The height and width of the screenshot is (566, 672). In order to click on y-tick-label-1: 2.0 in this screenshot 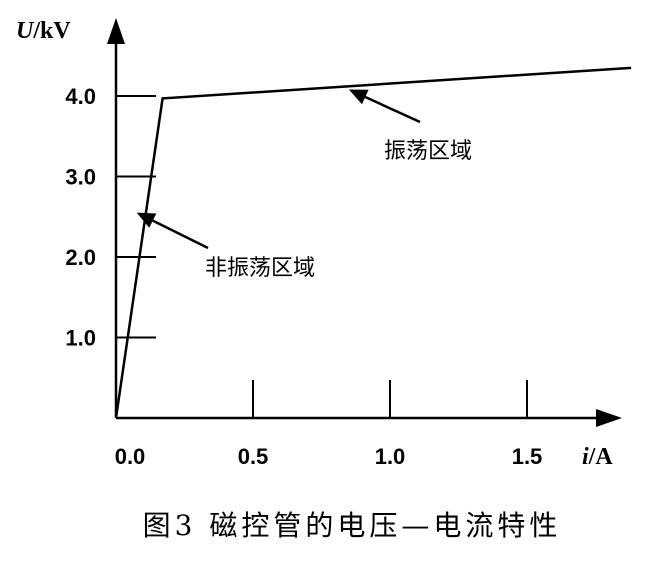, I will do `click(80, 257)`.